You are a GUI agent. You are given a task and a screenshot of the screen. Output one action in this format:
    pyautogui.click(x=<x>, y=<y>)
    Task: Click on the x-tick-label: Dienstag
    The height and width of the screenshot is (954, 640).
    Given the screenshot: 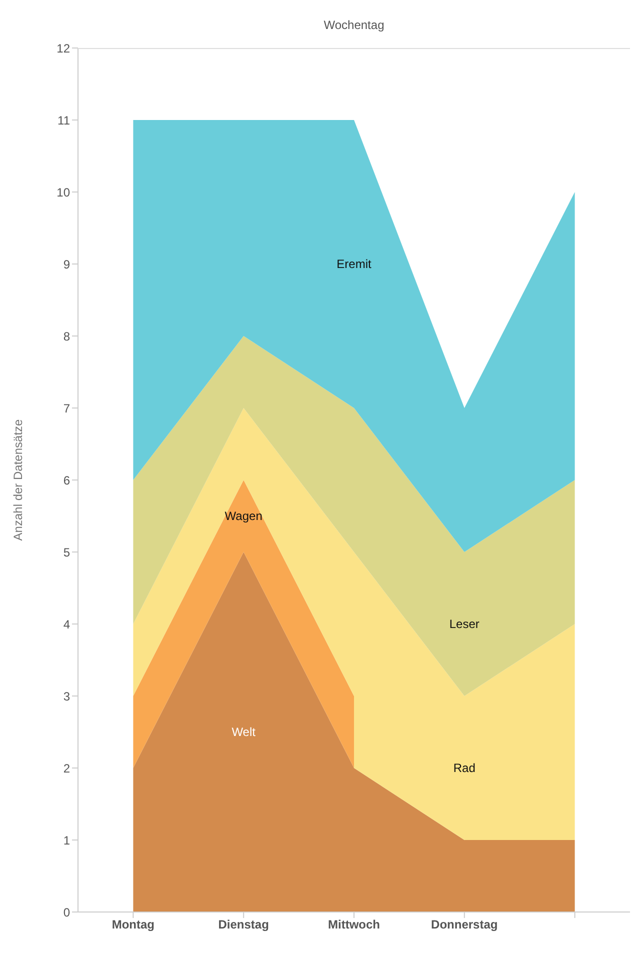 What is the action you would take?
    pyautogui.click(x=243, y=925)
    